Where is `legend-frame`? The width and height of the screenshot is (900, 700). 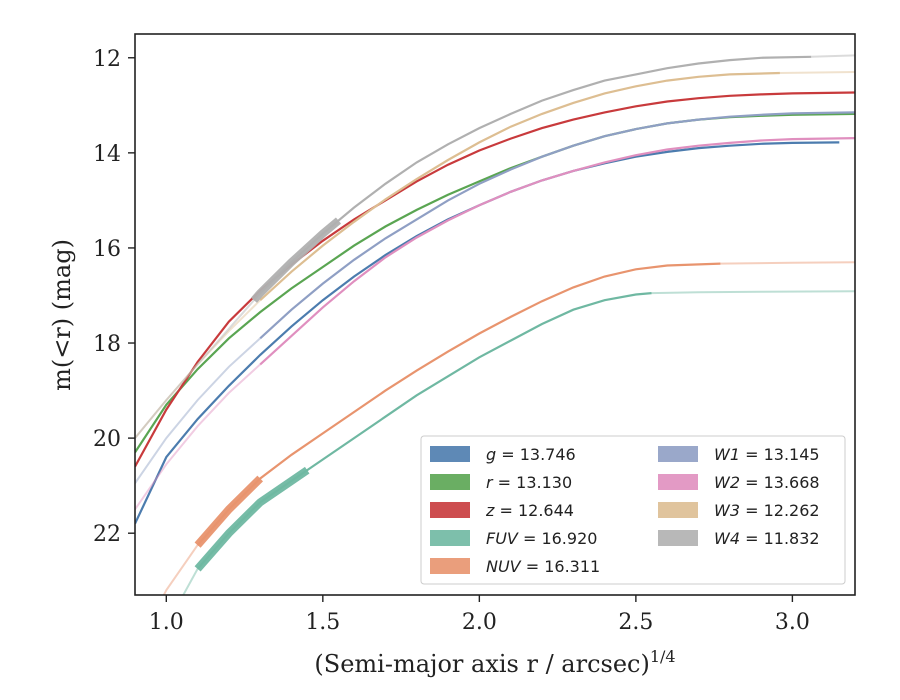
legend-frame is located at coordinates (633, 510).